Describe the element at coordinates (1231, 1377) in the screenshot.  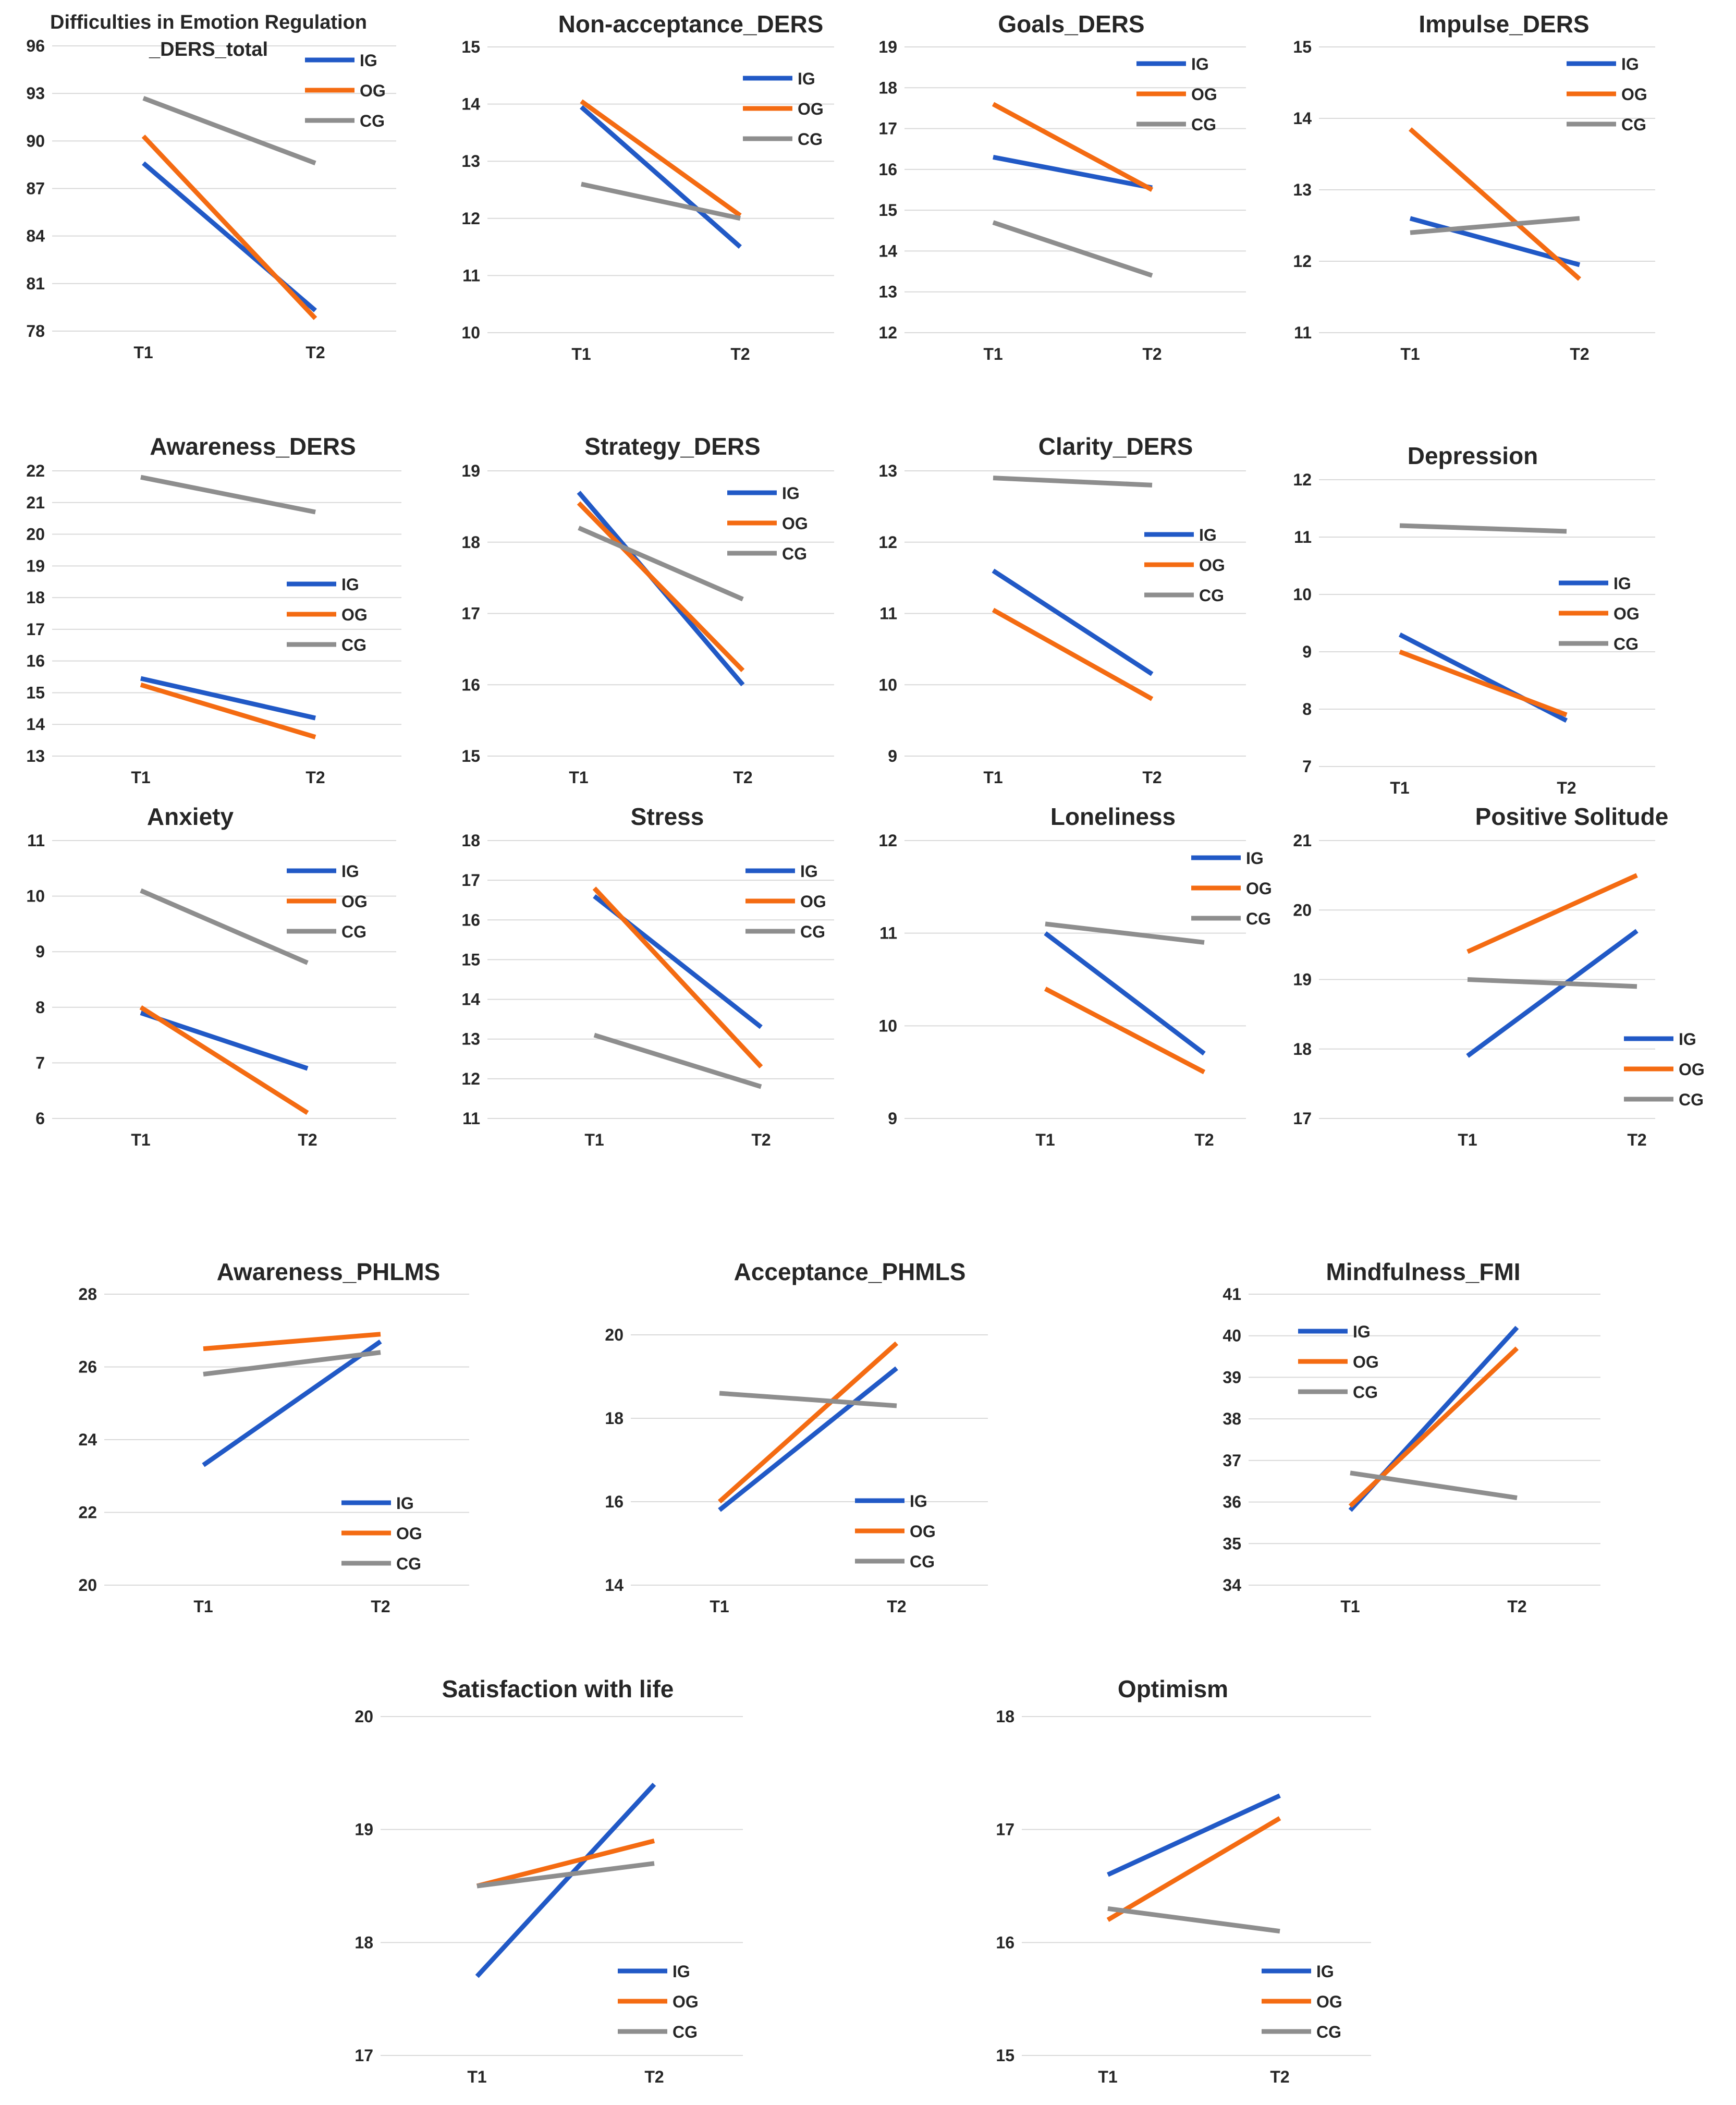
I see `y-tick-label: 39` at that location.